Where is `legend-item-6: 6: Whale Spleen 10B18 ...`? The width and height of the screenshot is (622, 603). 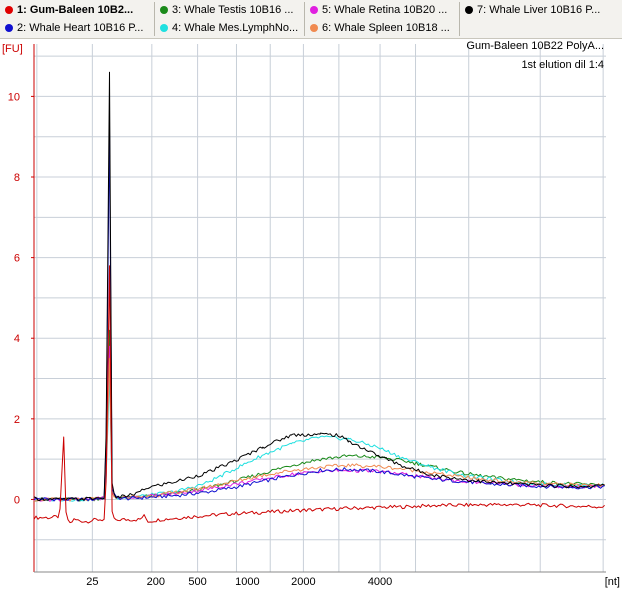
legend-item-6: 6: Whale Spleen 10B18 ... is located at coordinates (382, 28).